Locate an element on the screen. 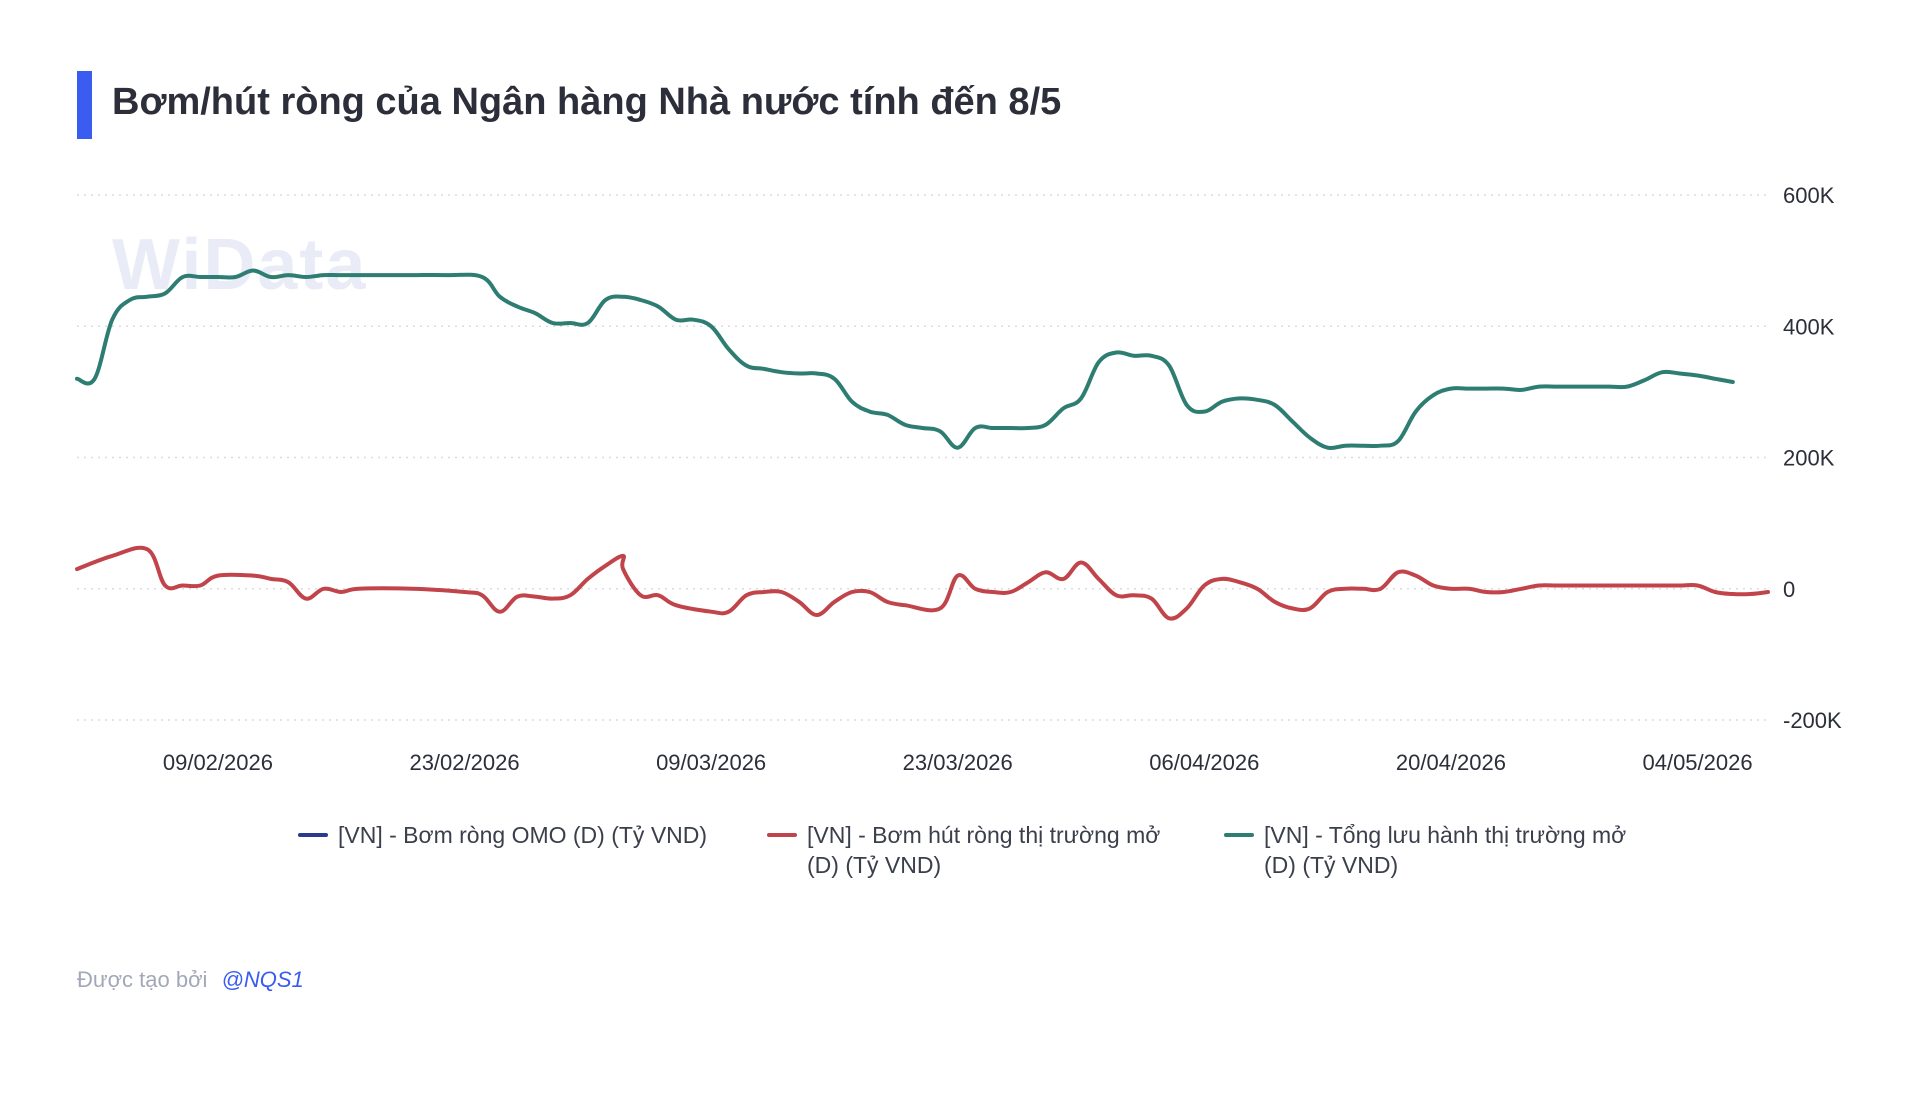  legend-item-omo: [VN] - Bơm ròng OMO (D) (Tỷ VND) is located at coordinates (508, 835).